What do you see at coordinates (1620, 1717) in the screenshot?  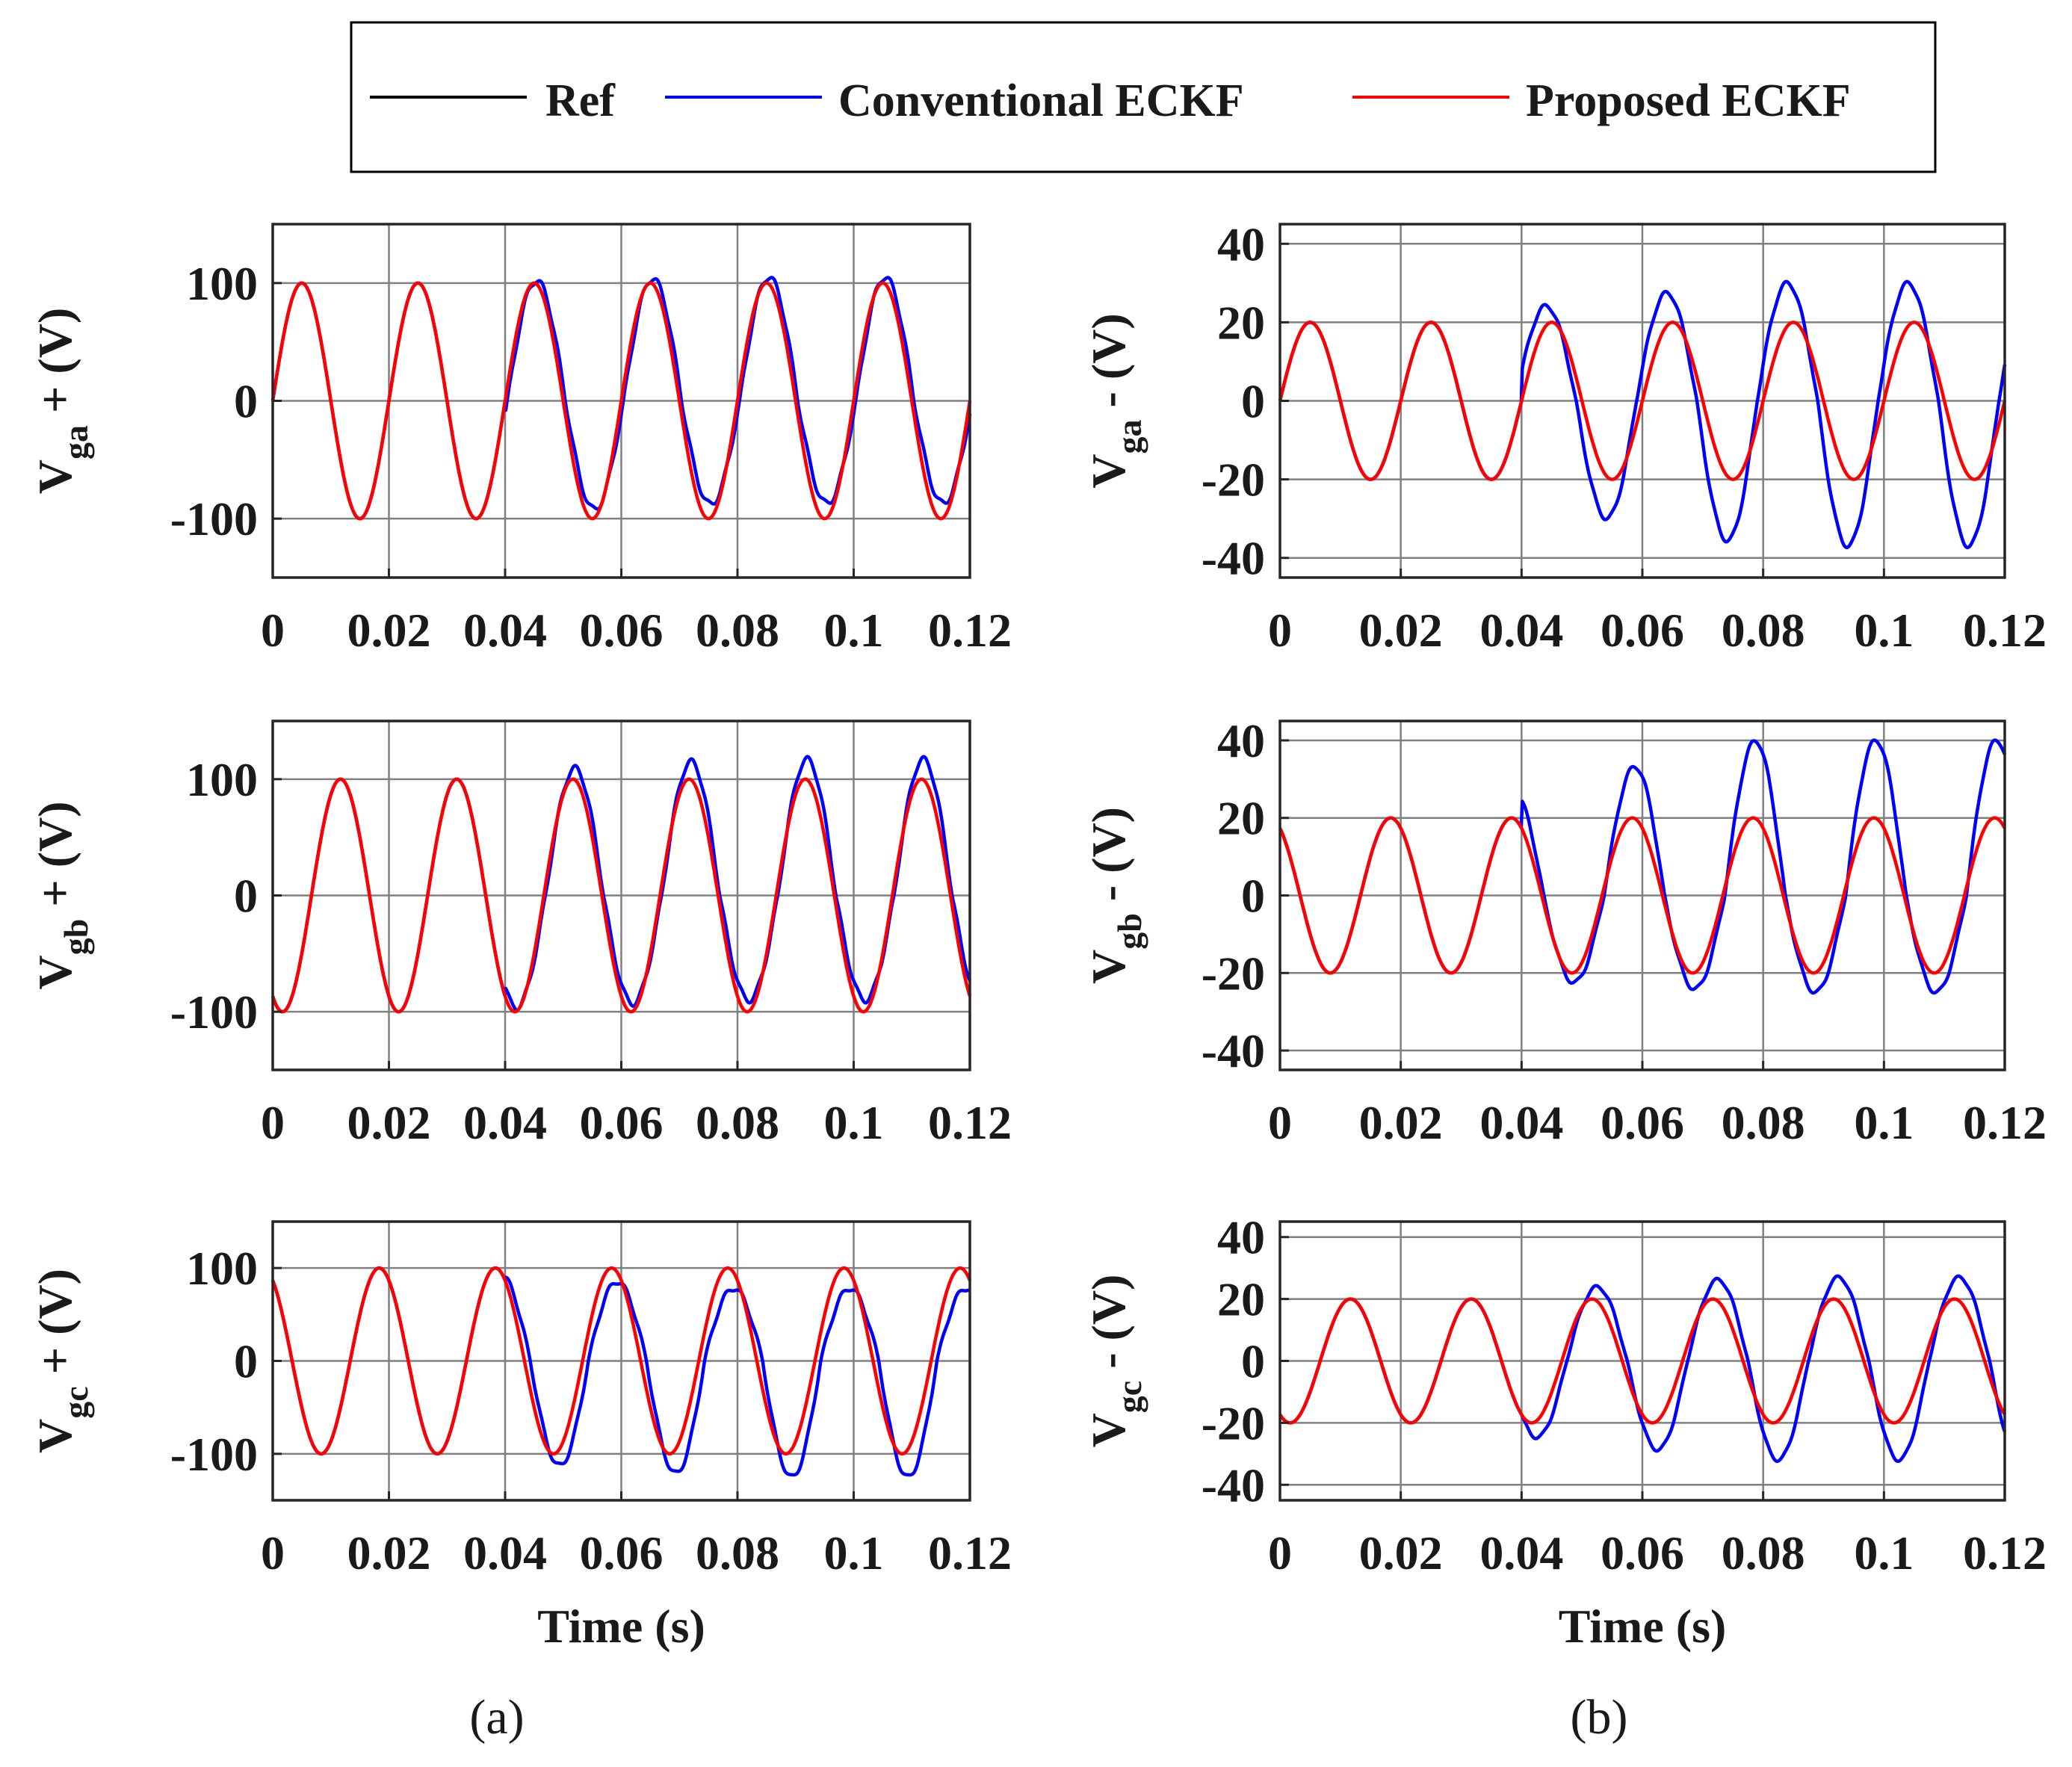 I see `panel-label-b-close: )` at bounding box center [1620, 1717].